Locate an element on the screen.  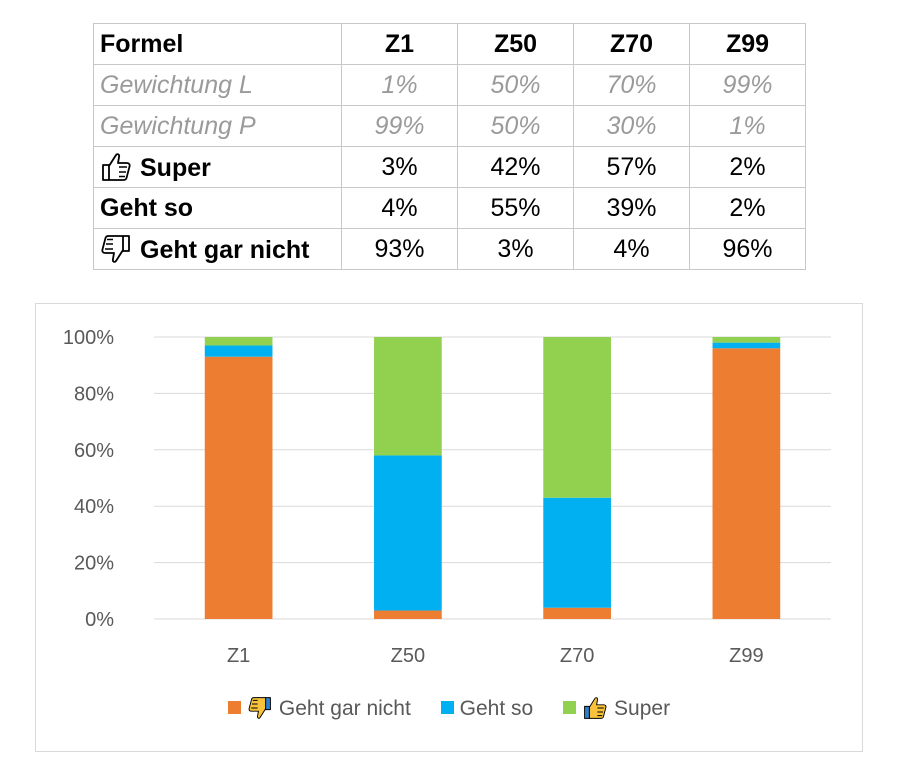
table-row: Gewichtung P 99% 50% 30% 1% is located at coordinates (449, 126).